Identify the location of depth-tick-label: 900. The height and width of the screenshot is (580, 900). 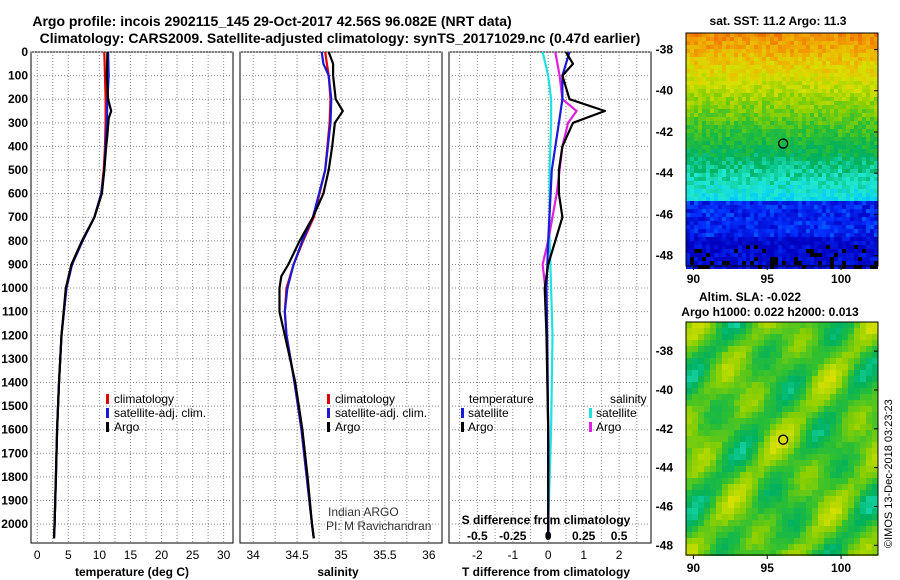
(18, 264).